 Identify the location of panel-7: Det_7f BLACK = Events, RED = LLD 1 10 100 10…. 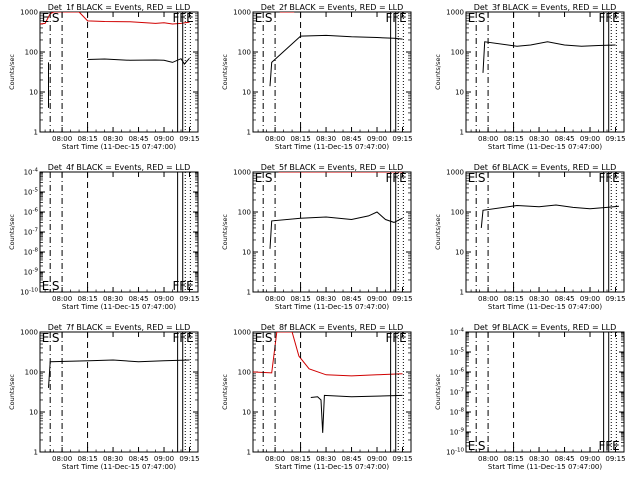
(104, 397).